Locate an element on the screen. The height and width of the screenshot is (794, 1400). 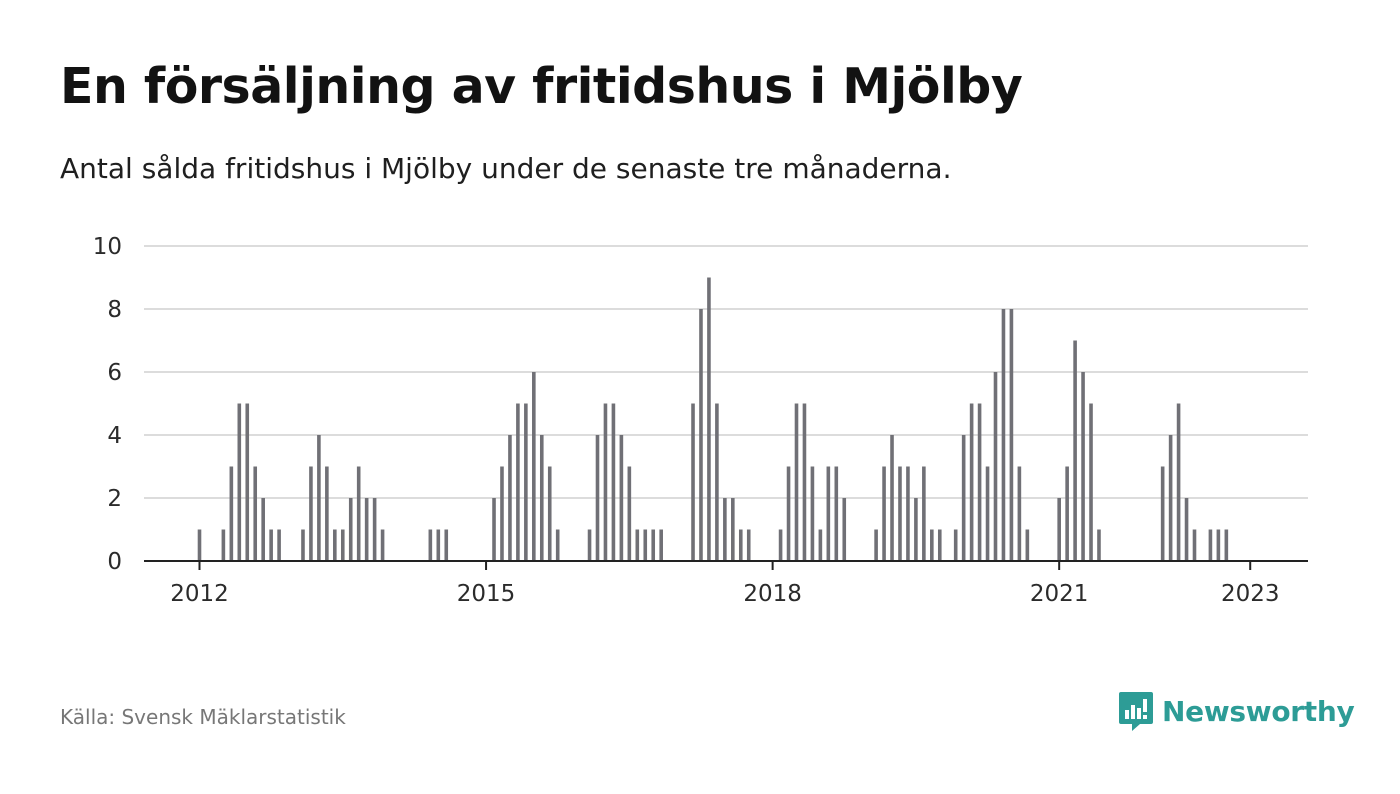
x-axis-ticks: 2012 2015 2018 2021 2023 is located at coordinates (724, 584).